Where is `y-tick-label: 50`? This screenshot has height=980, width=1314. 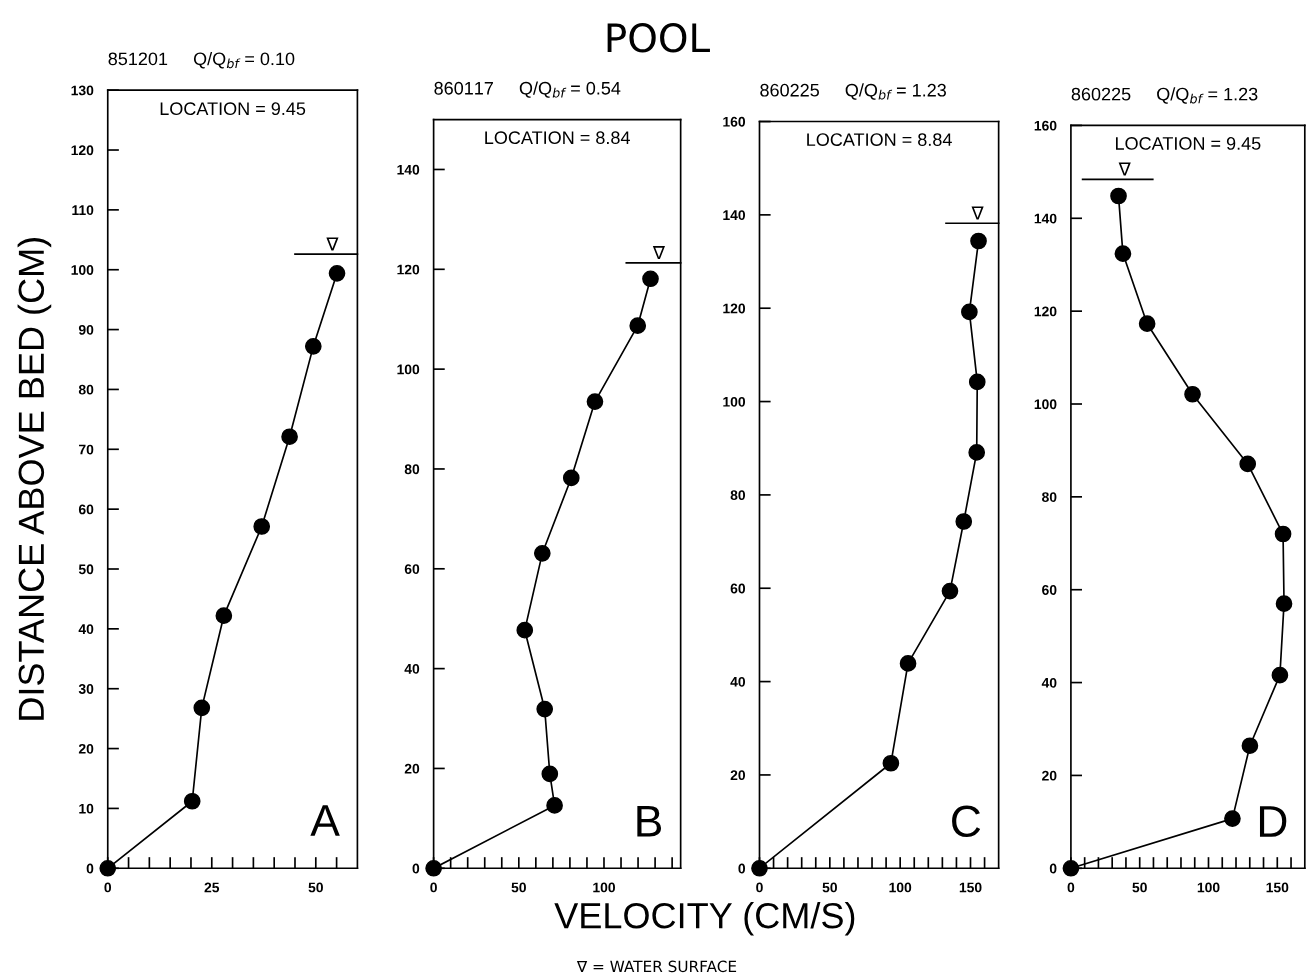
y-tick-label: 50 is located at coordinates (86, 569).